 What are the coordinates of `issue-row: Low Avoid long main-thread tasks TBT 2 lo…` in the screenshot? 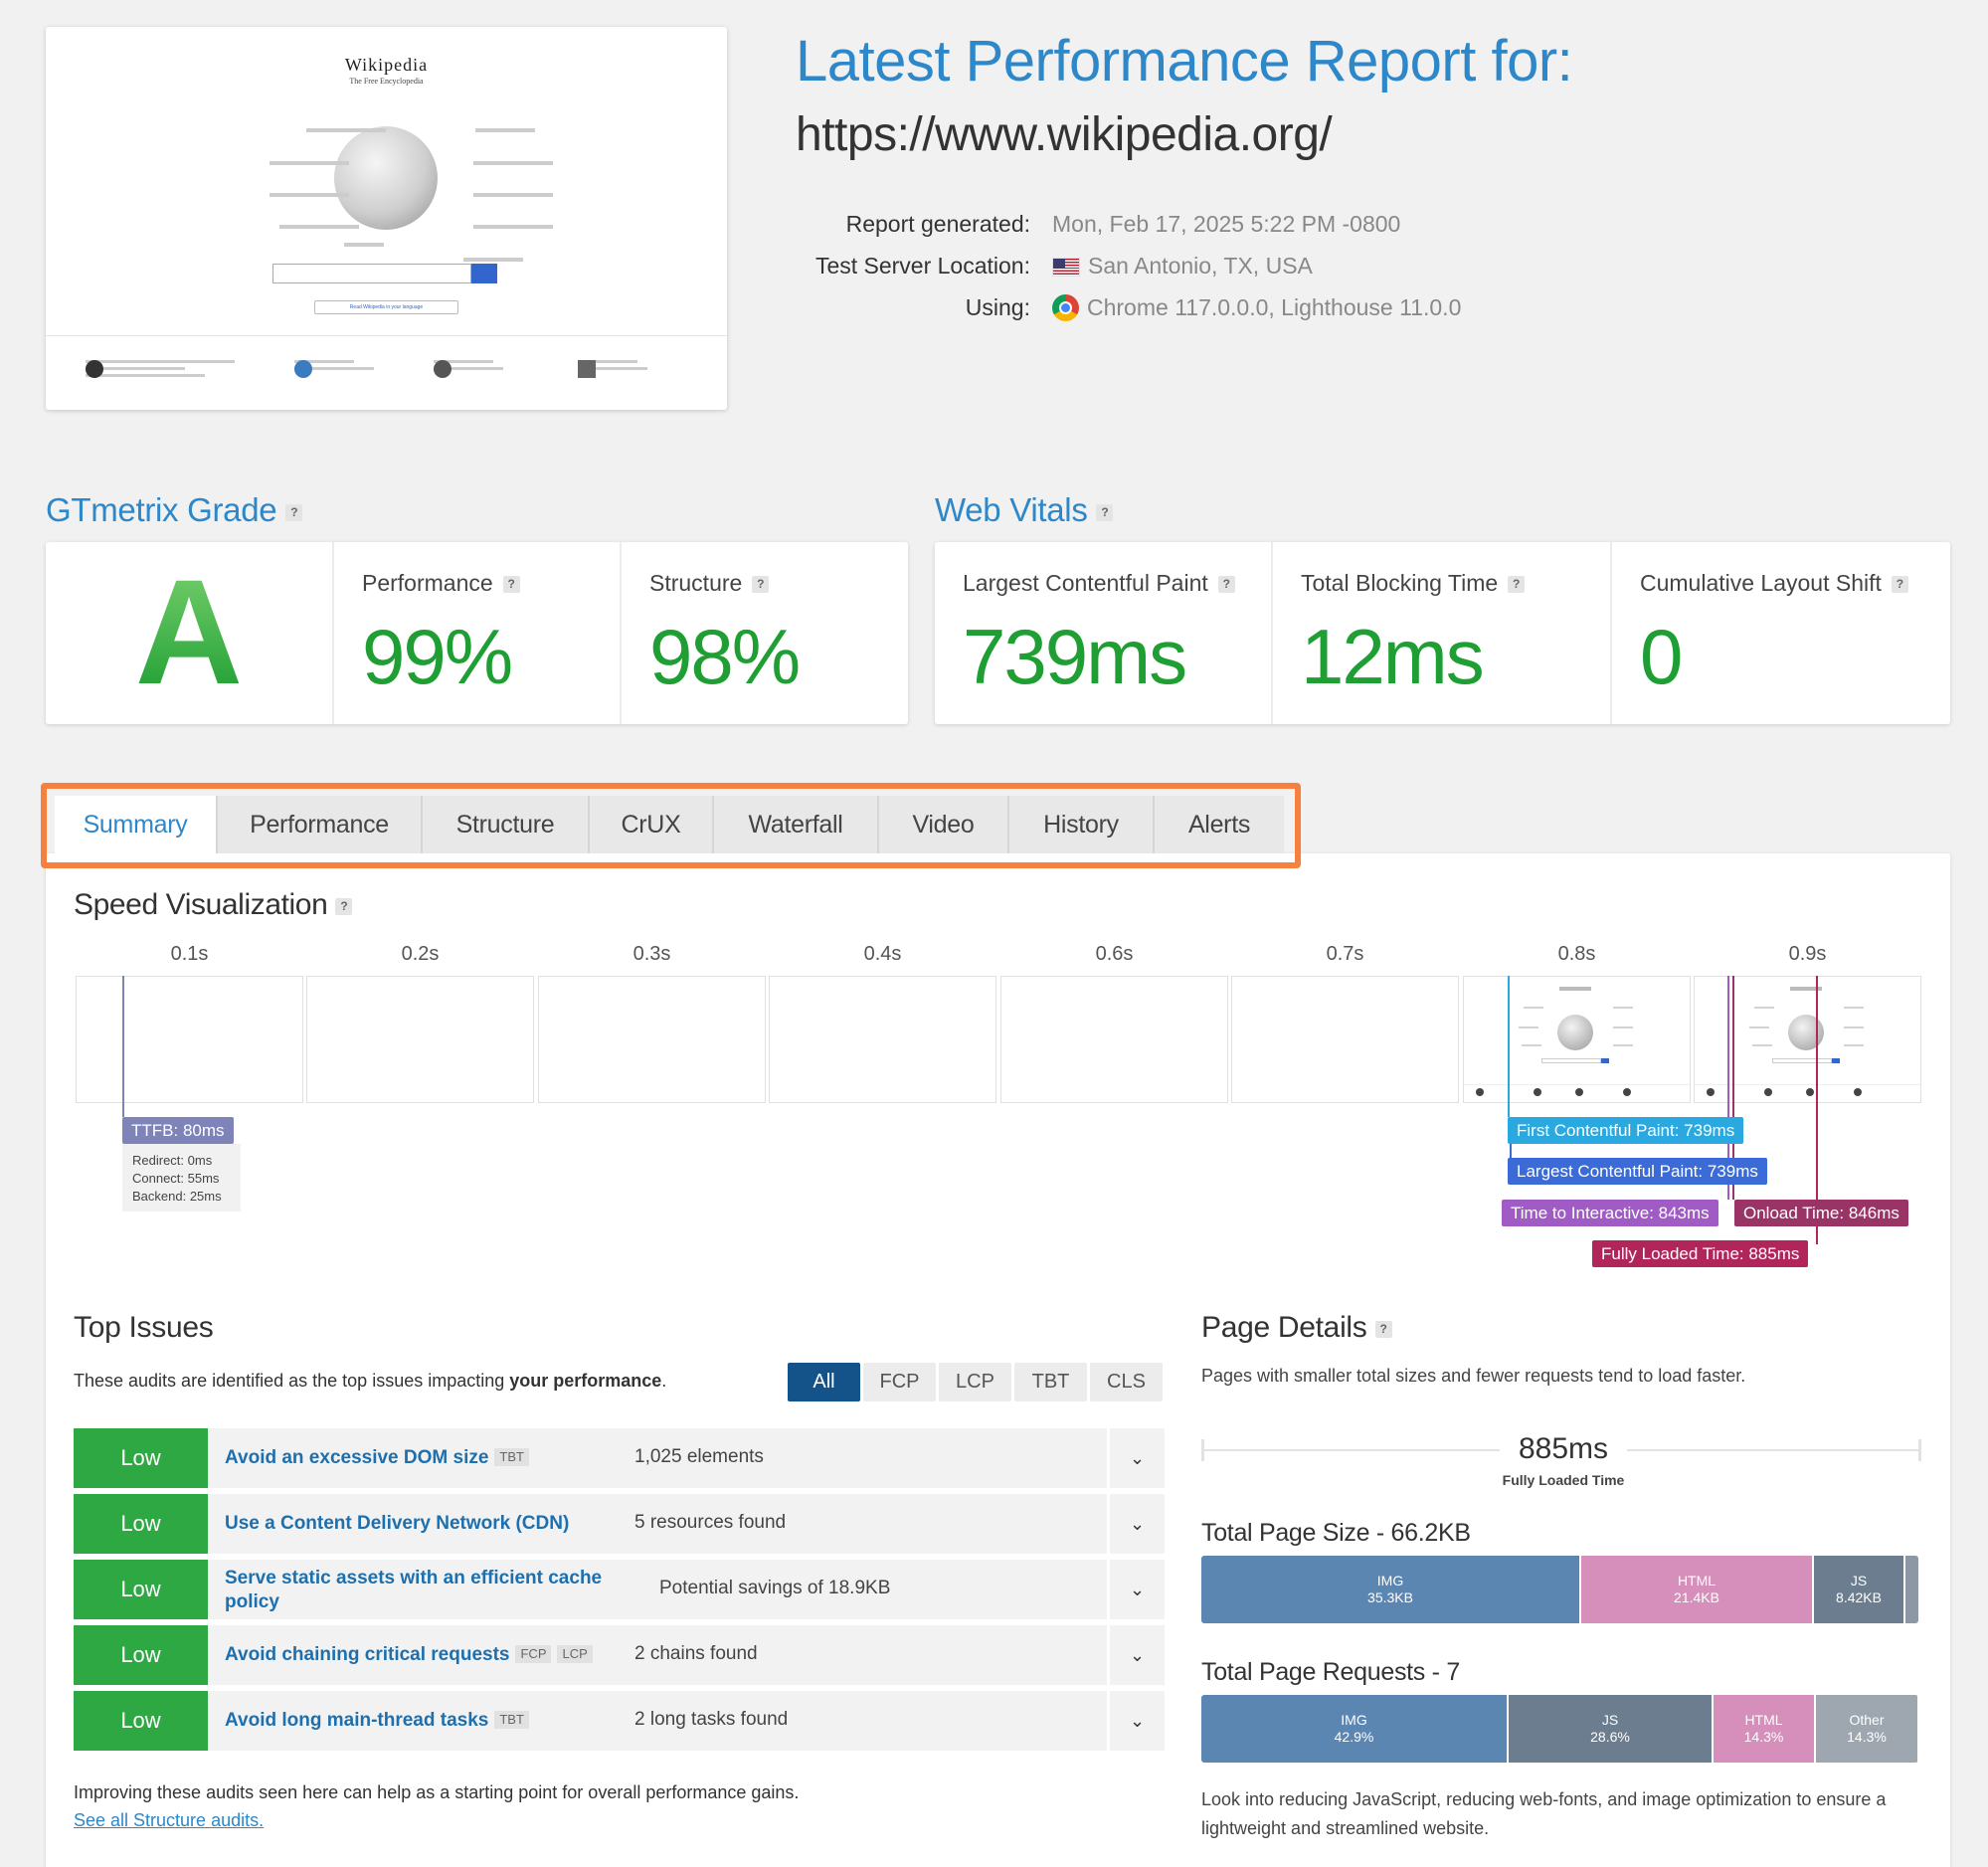 It's located at (619, 1721).